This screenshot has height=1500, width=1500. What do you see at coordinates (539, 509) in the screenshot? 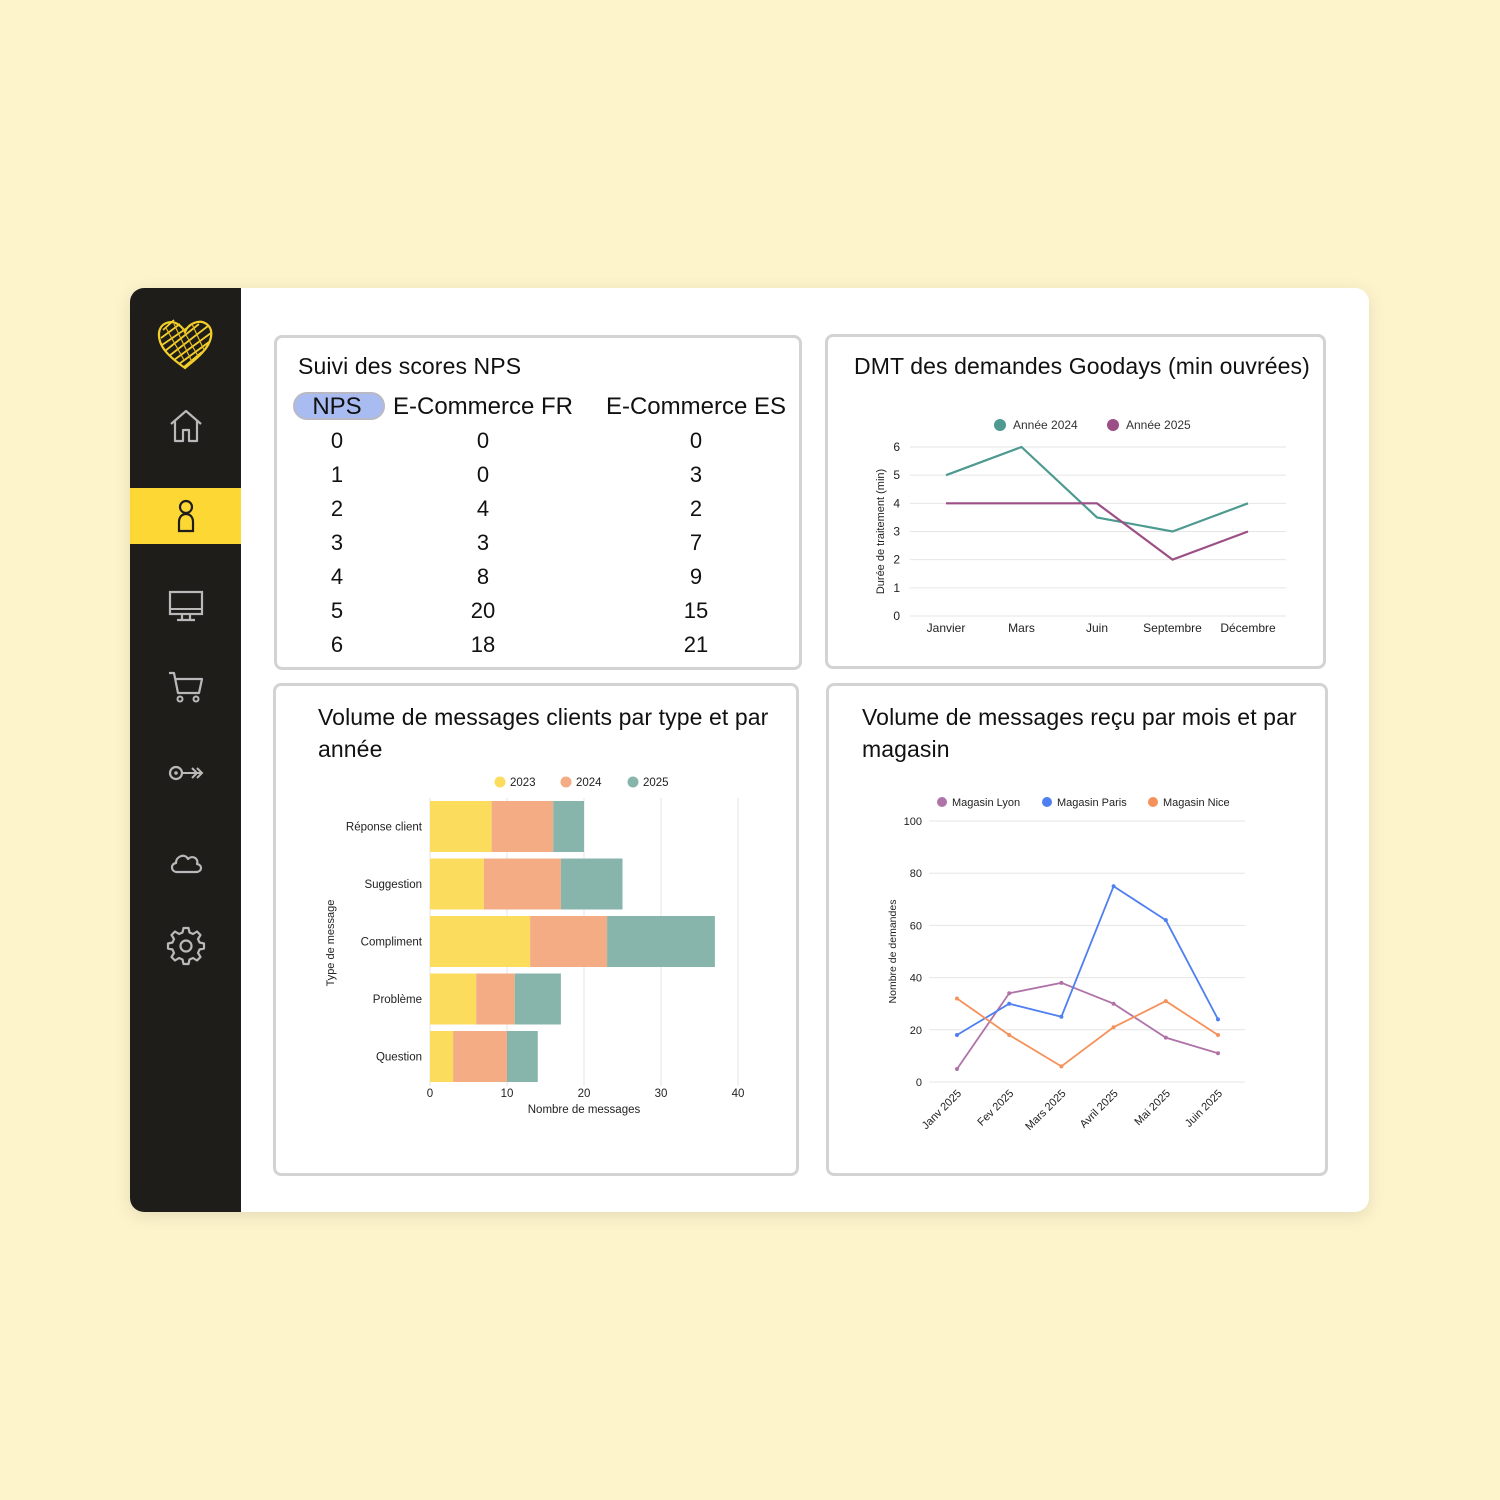
I see `nps-table-row: 2 4 2` at bounding box center [539, 509].